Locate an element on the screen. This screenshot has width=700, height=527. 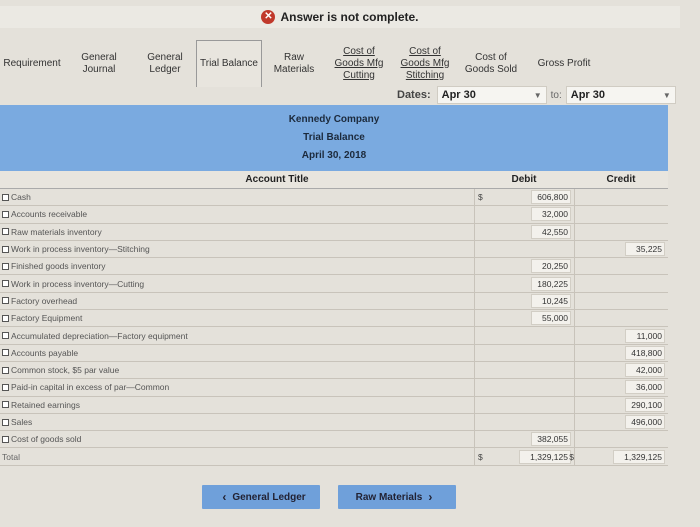
total-title-input is located at coordinates (222, 456).